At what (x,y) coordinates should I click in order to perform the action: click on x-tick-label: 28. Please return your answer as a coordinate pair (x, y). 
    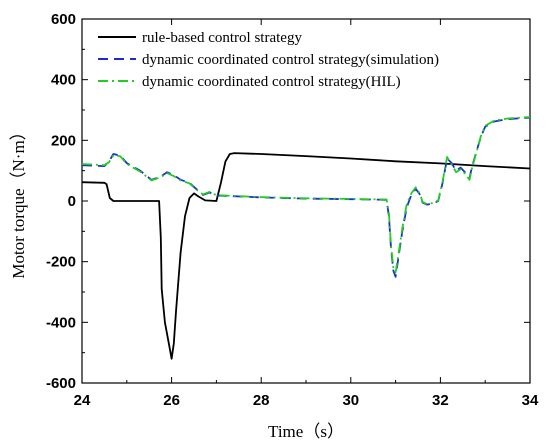
    Looking at the image, I should click on (261, 400).